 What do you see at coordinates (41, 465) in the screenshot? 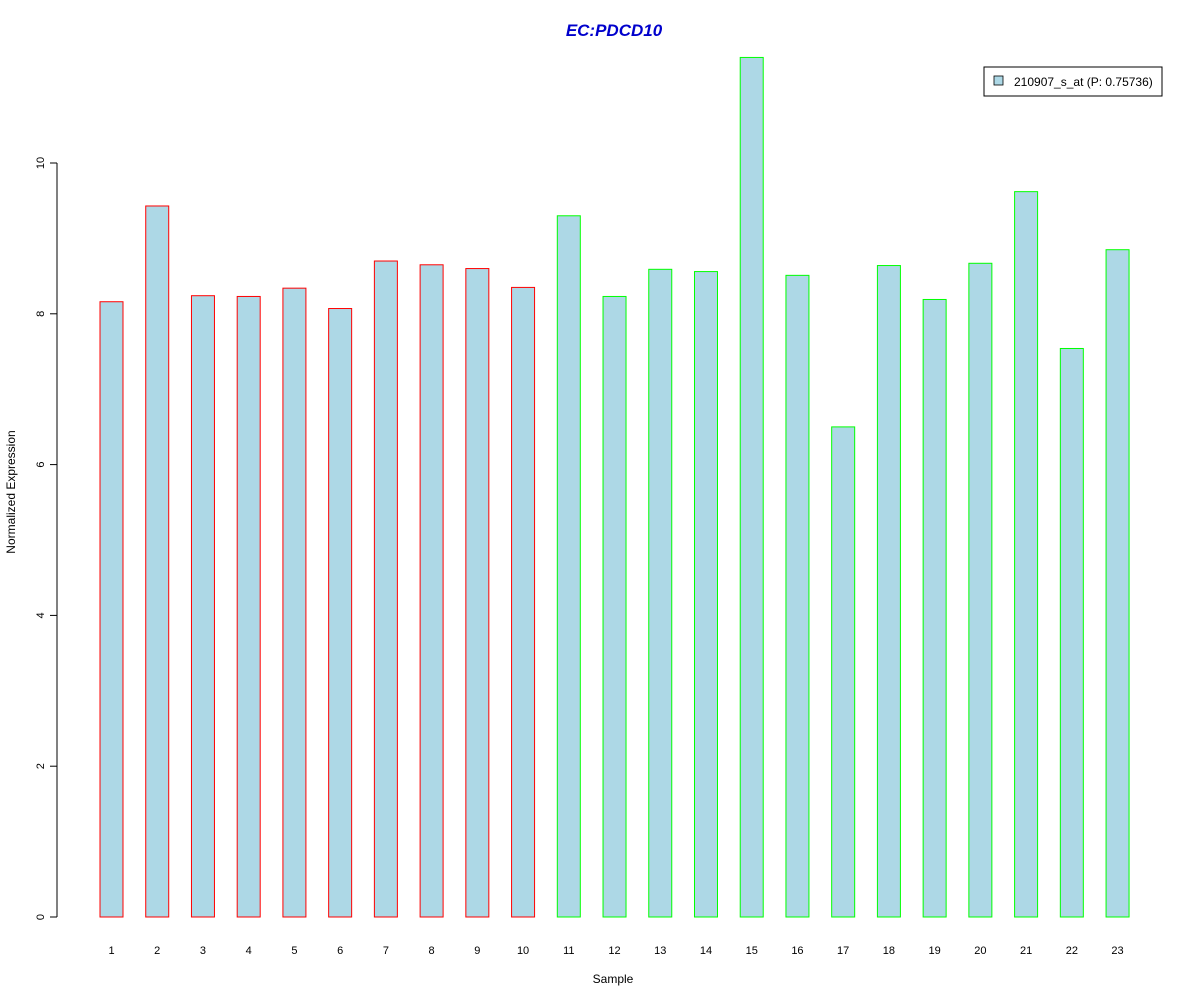
I see `y-tick-label: 6` at bounding box center [41, 465].